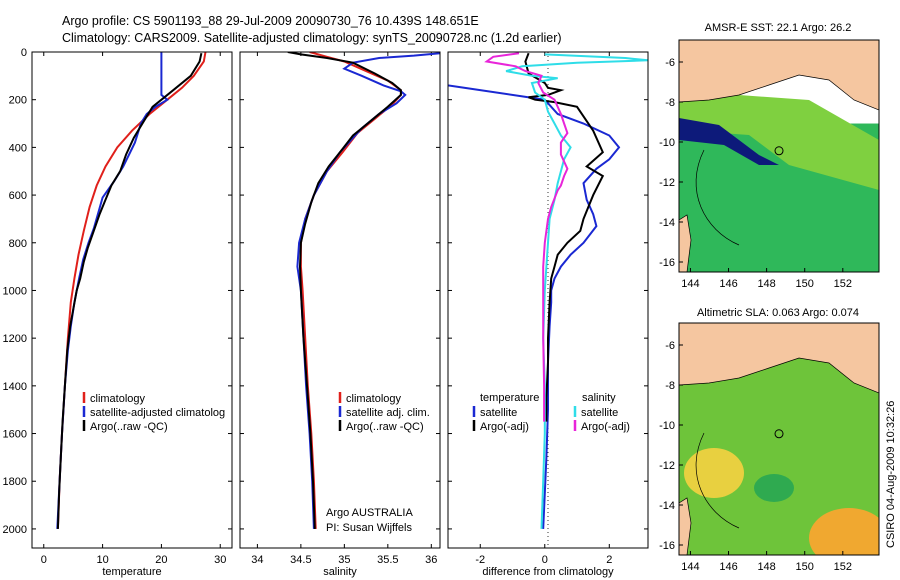  Describe the element at coordinates (387, 560) in the screenshot. I see `xtick-label: 35.5` at that location.